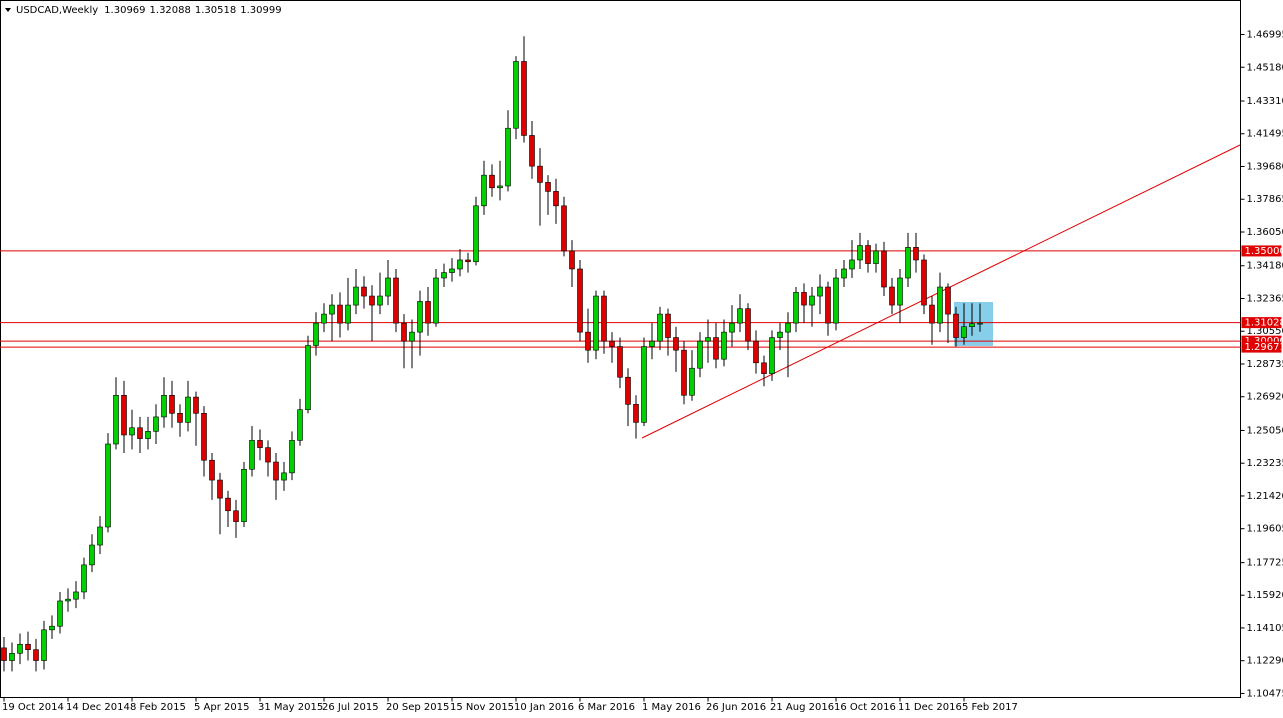 The width and height of the screenshot is (1283, 718). I want to click on y-tick-label: 1.26920, so click(1265, 397).